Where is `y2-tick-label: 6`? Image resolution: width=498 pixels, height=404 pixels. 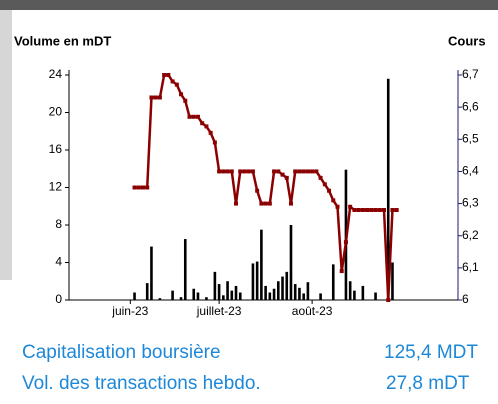
y2-tick-label: 6 is located at coordinates (465, 299).